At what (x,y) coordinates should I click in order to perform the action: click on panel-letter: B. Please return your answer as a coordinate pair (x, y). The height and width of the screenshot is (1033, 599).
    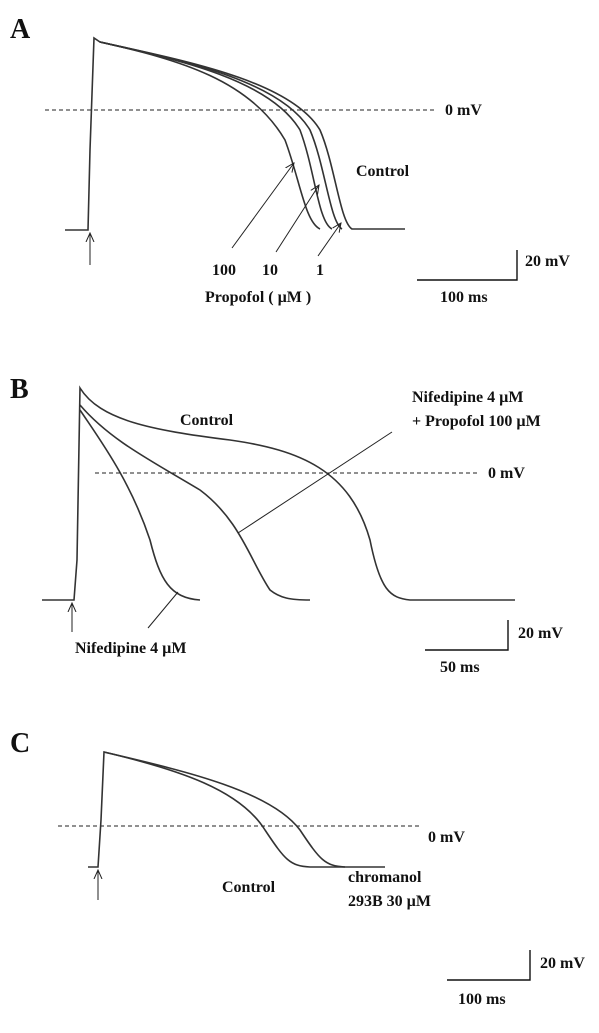
    Looking at the image, I should click on (19, 389).